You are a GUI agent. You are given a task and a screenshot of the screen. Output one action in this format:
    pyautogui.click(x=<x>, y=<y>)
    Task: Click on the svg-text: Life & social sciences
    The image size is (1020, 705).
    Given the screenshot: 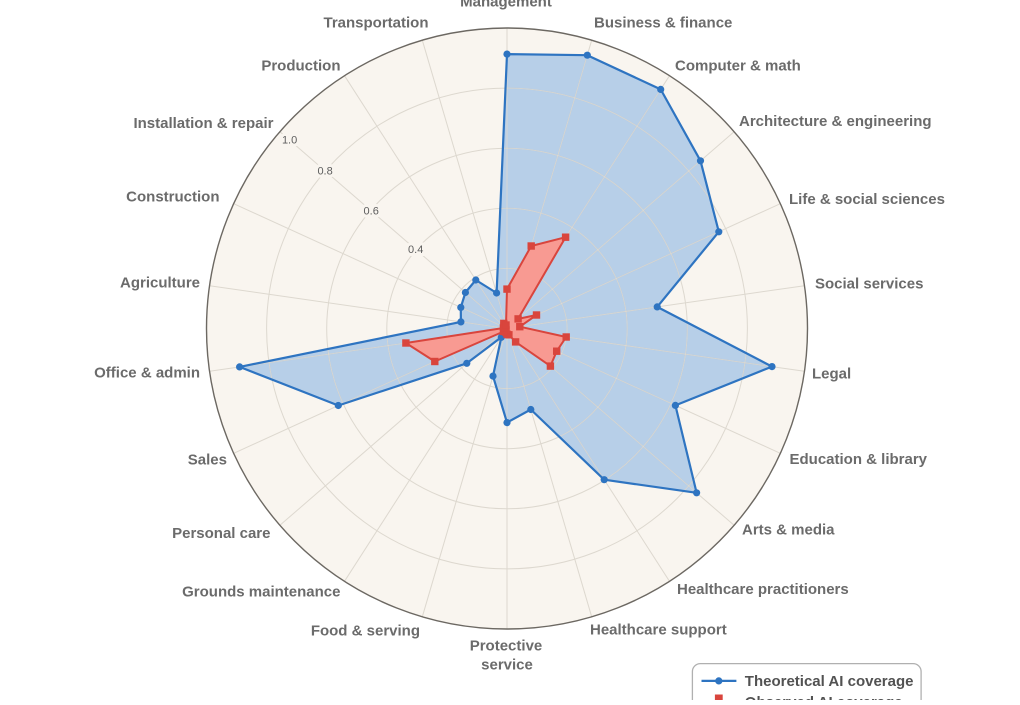 What is the action you would take?
    pyautogui.click(x=867, y=199)
    